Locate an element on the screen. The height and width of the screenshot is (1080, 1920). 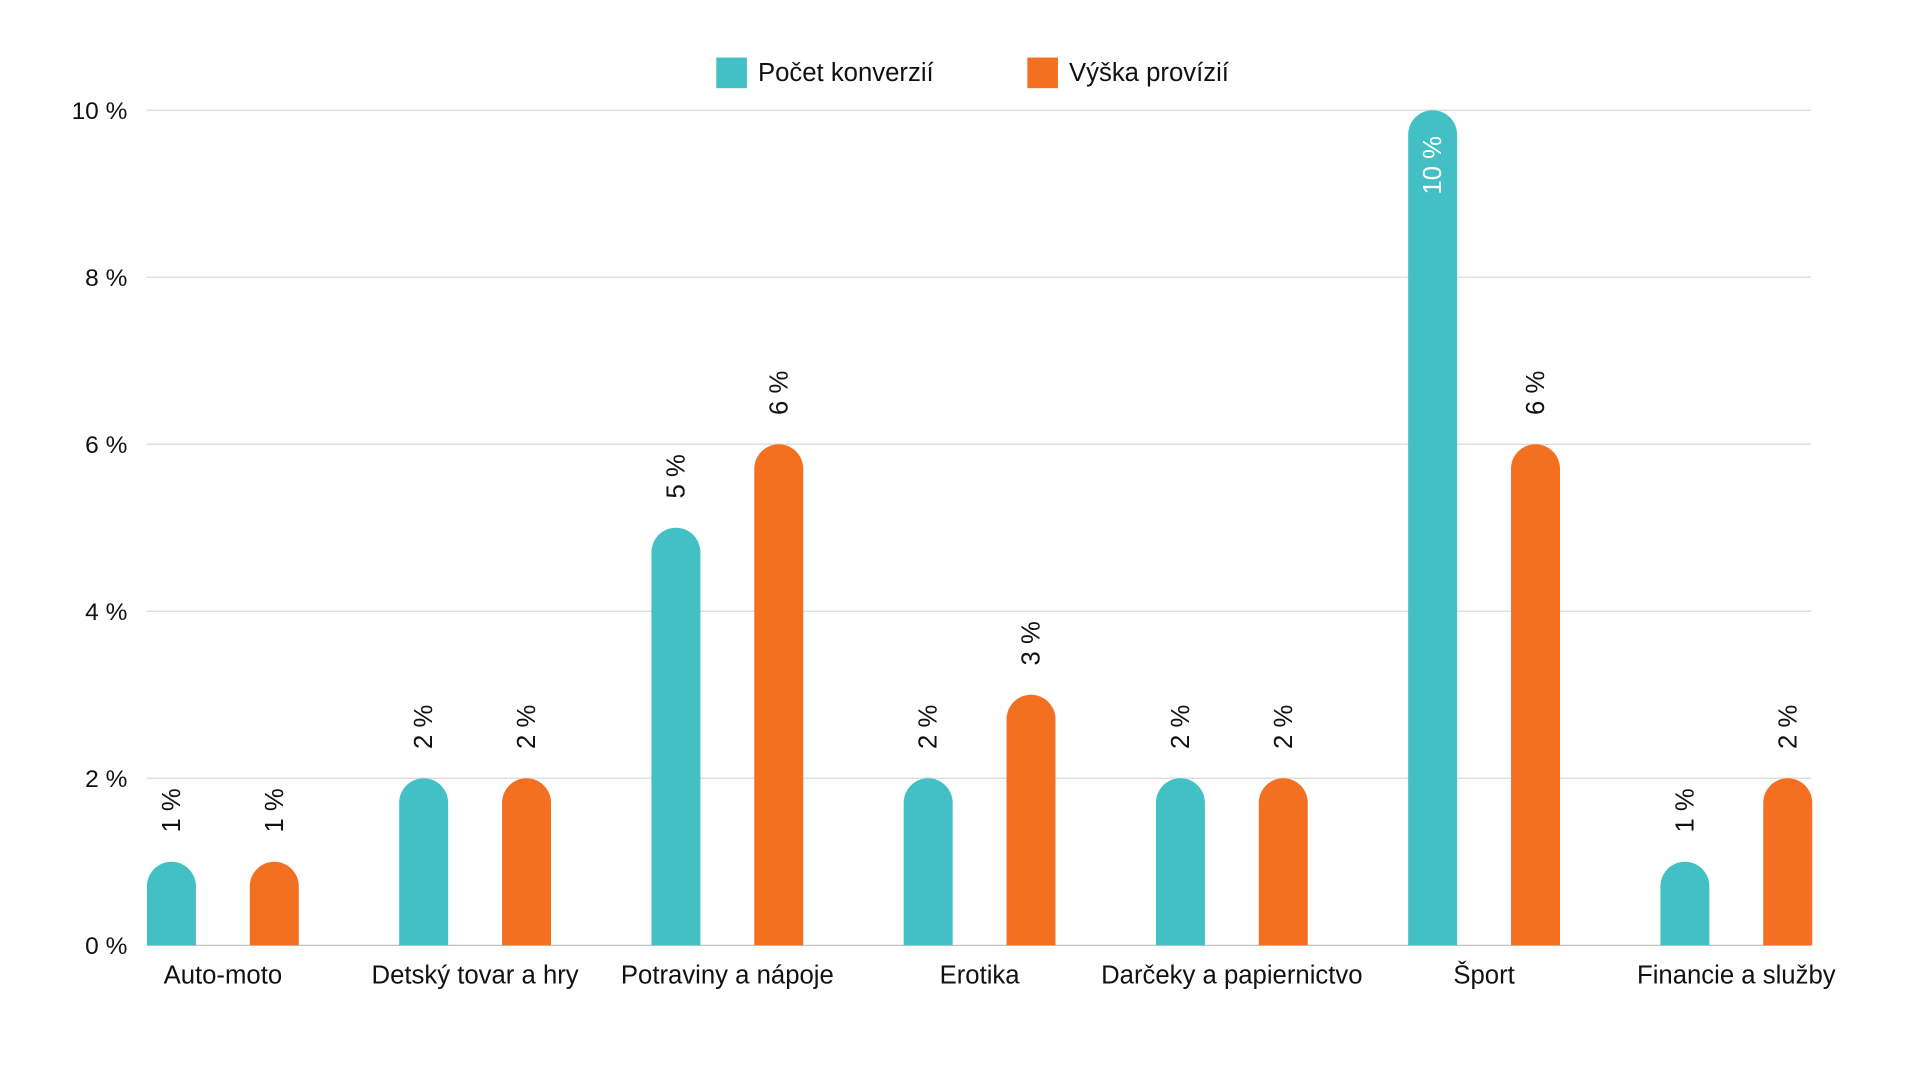
x-tick-label: Potraviny a nápoje is located at coordinates (727, 975).